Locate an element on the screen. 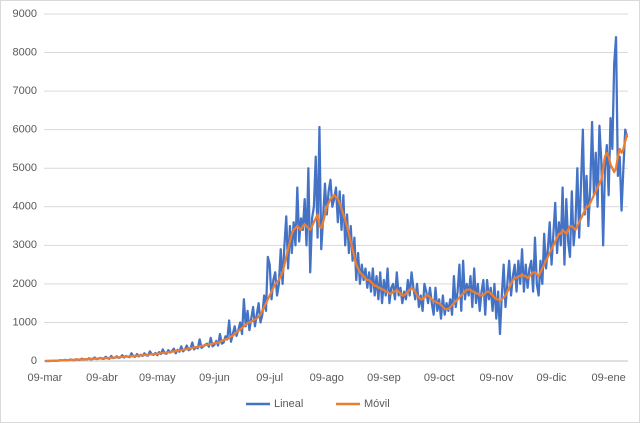  x-tick-label: 09-sep is located at coordinates (384, 378).